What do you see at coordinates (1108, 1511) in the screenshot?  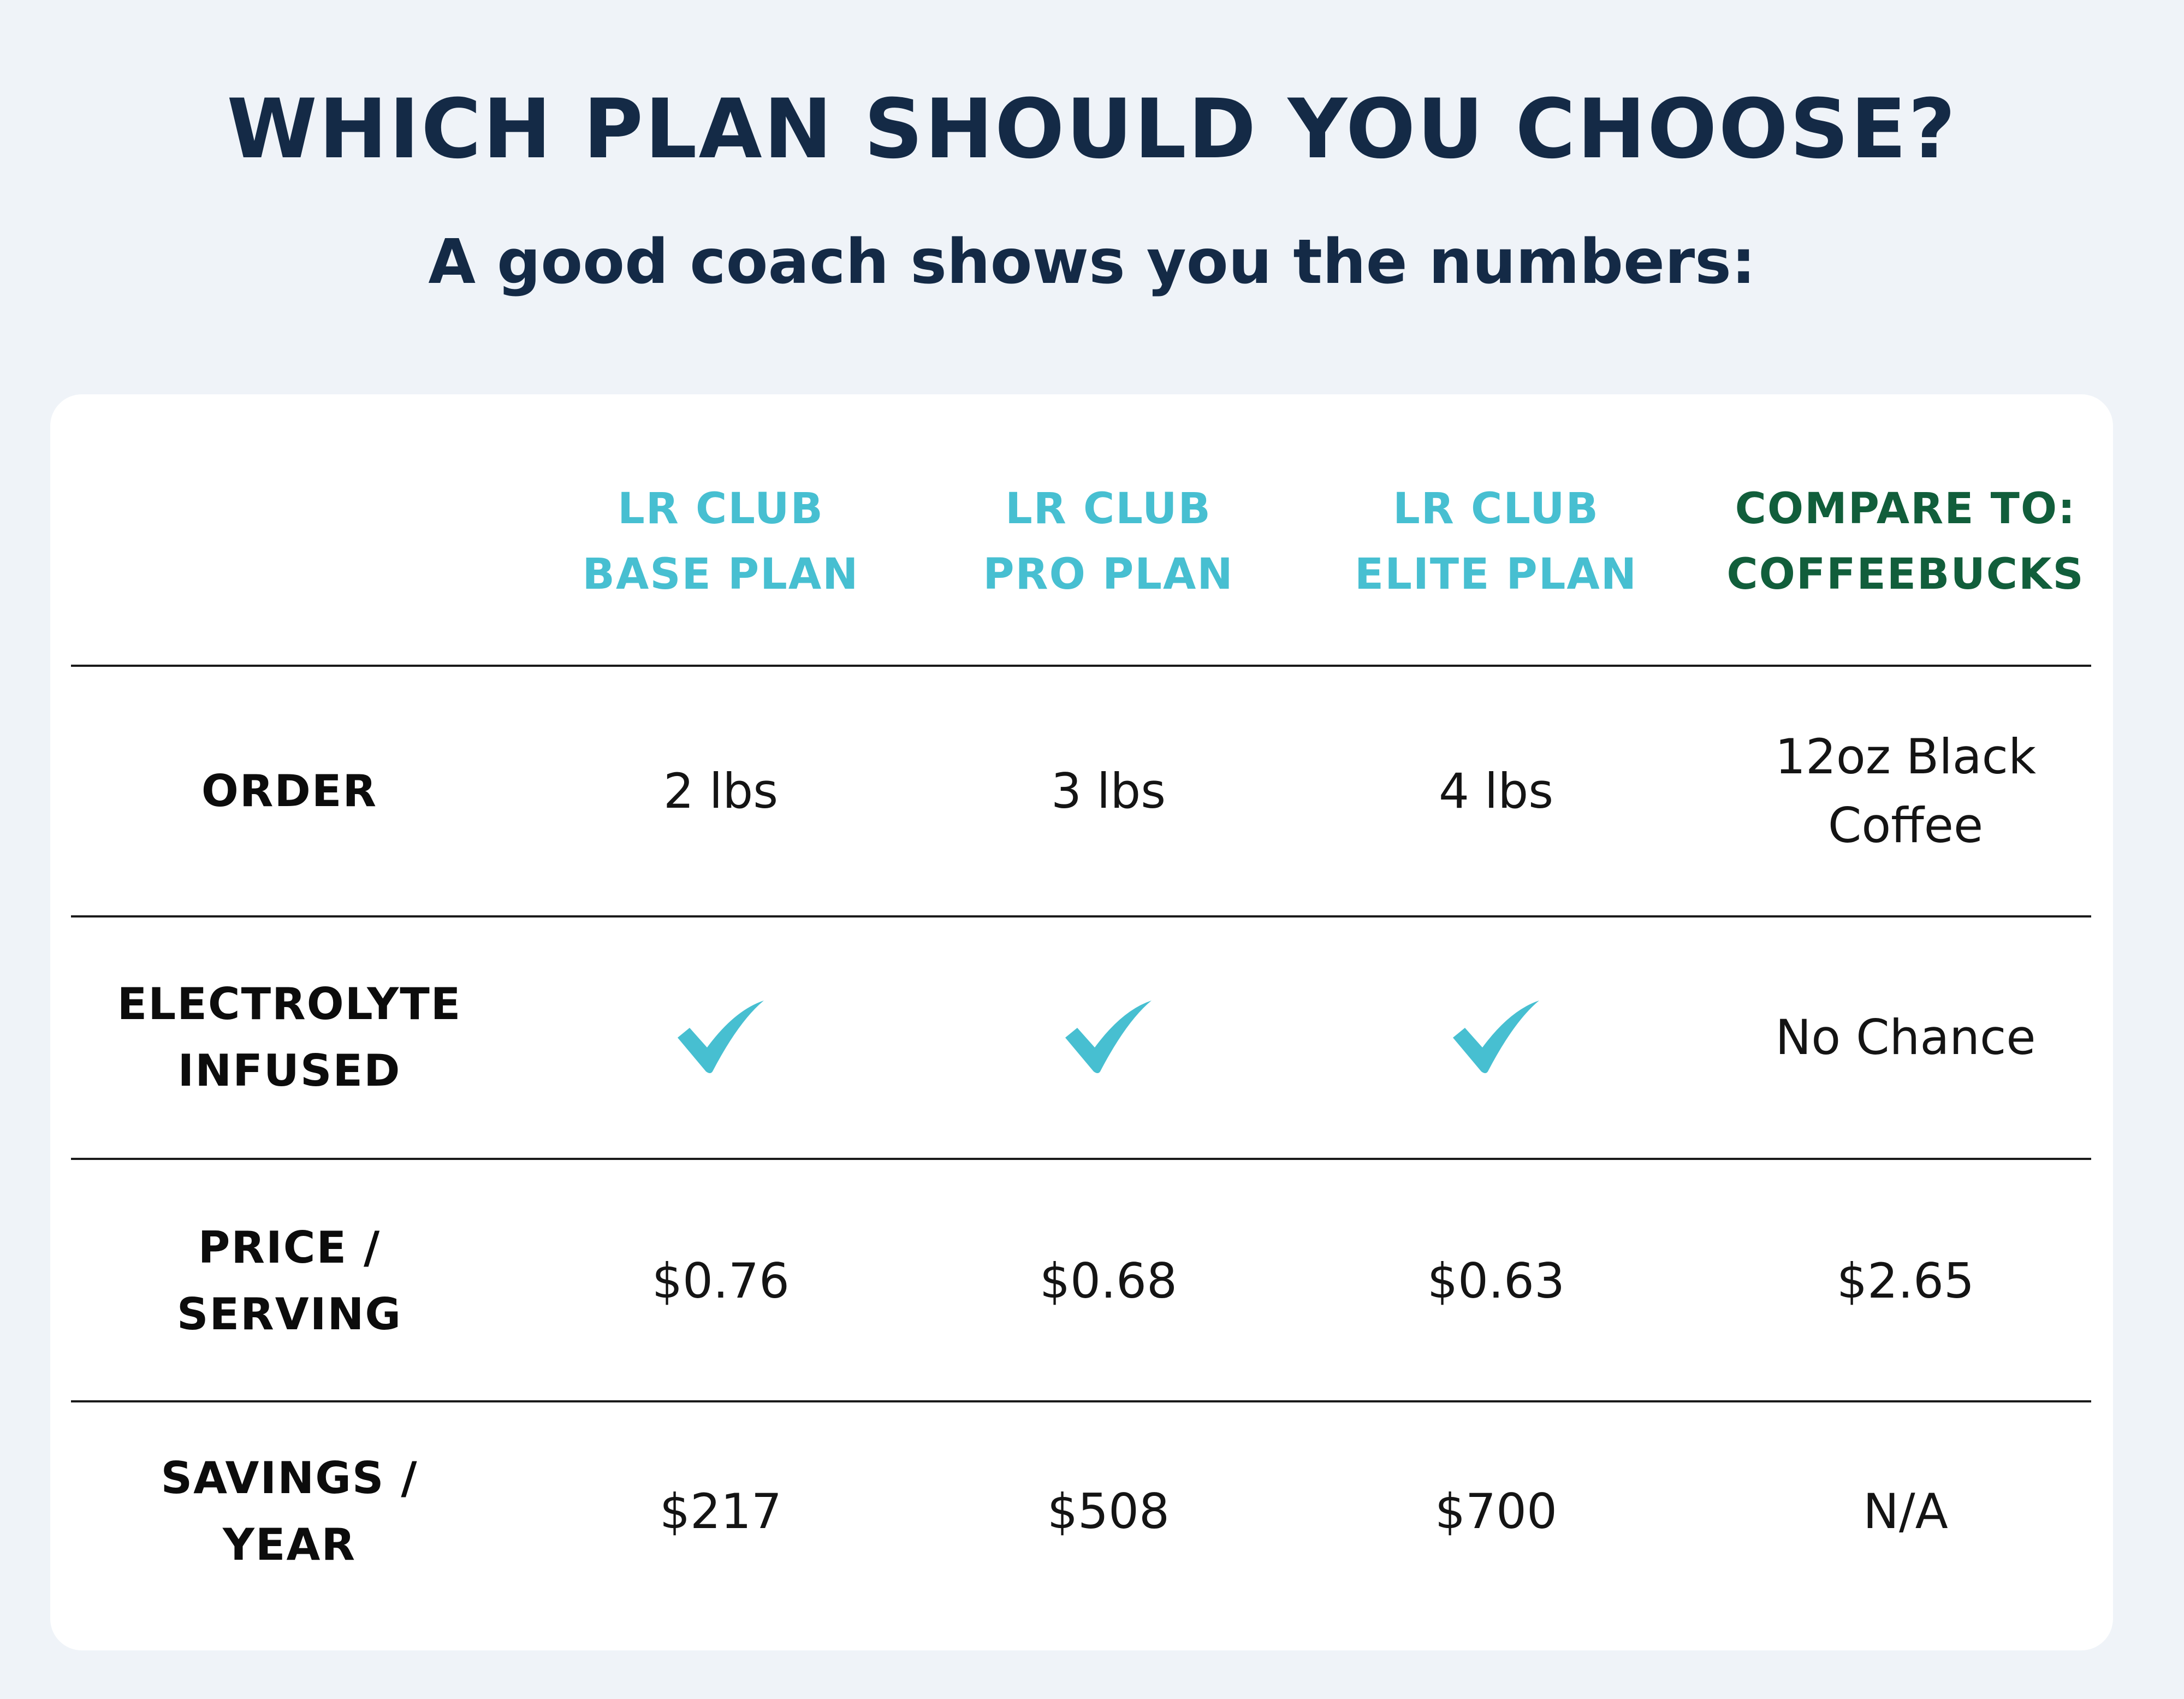 I see `savings-pro-plan: $508` at bounding box center [1108, 1511].